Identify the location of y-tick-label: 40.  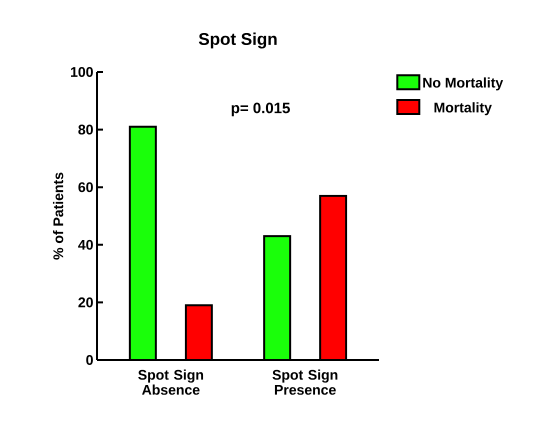
(85, 245).